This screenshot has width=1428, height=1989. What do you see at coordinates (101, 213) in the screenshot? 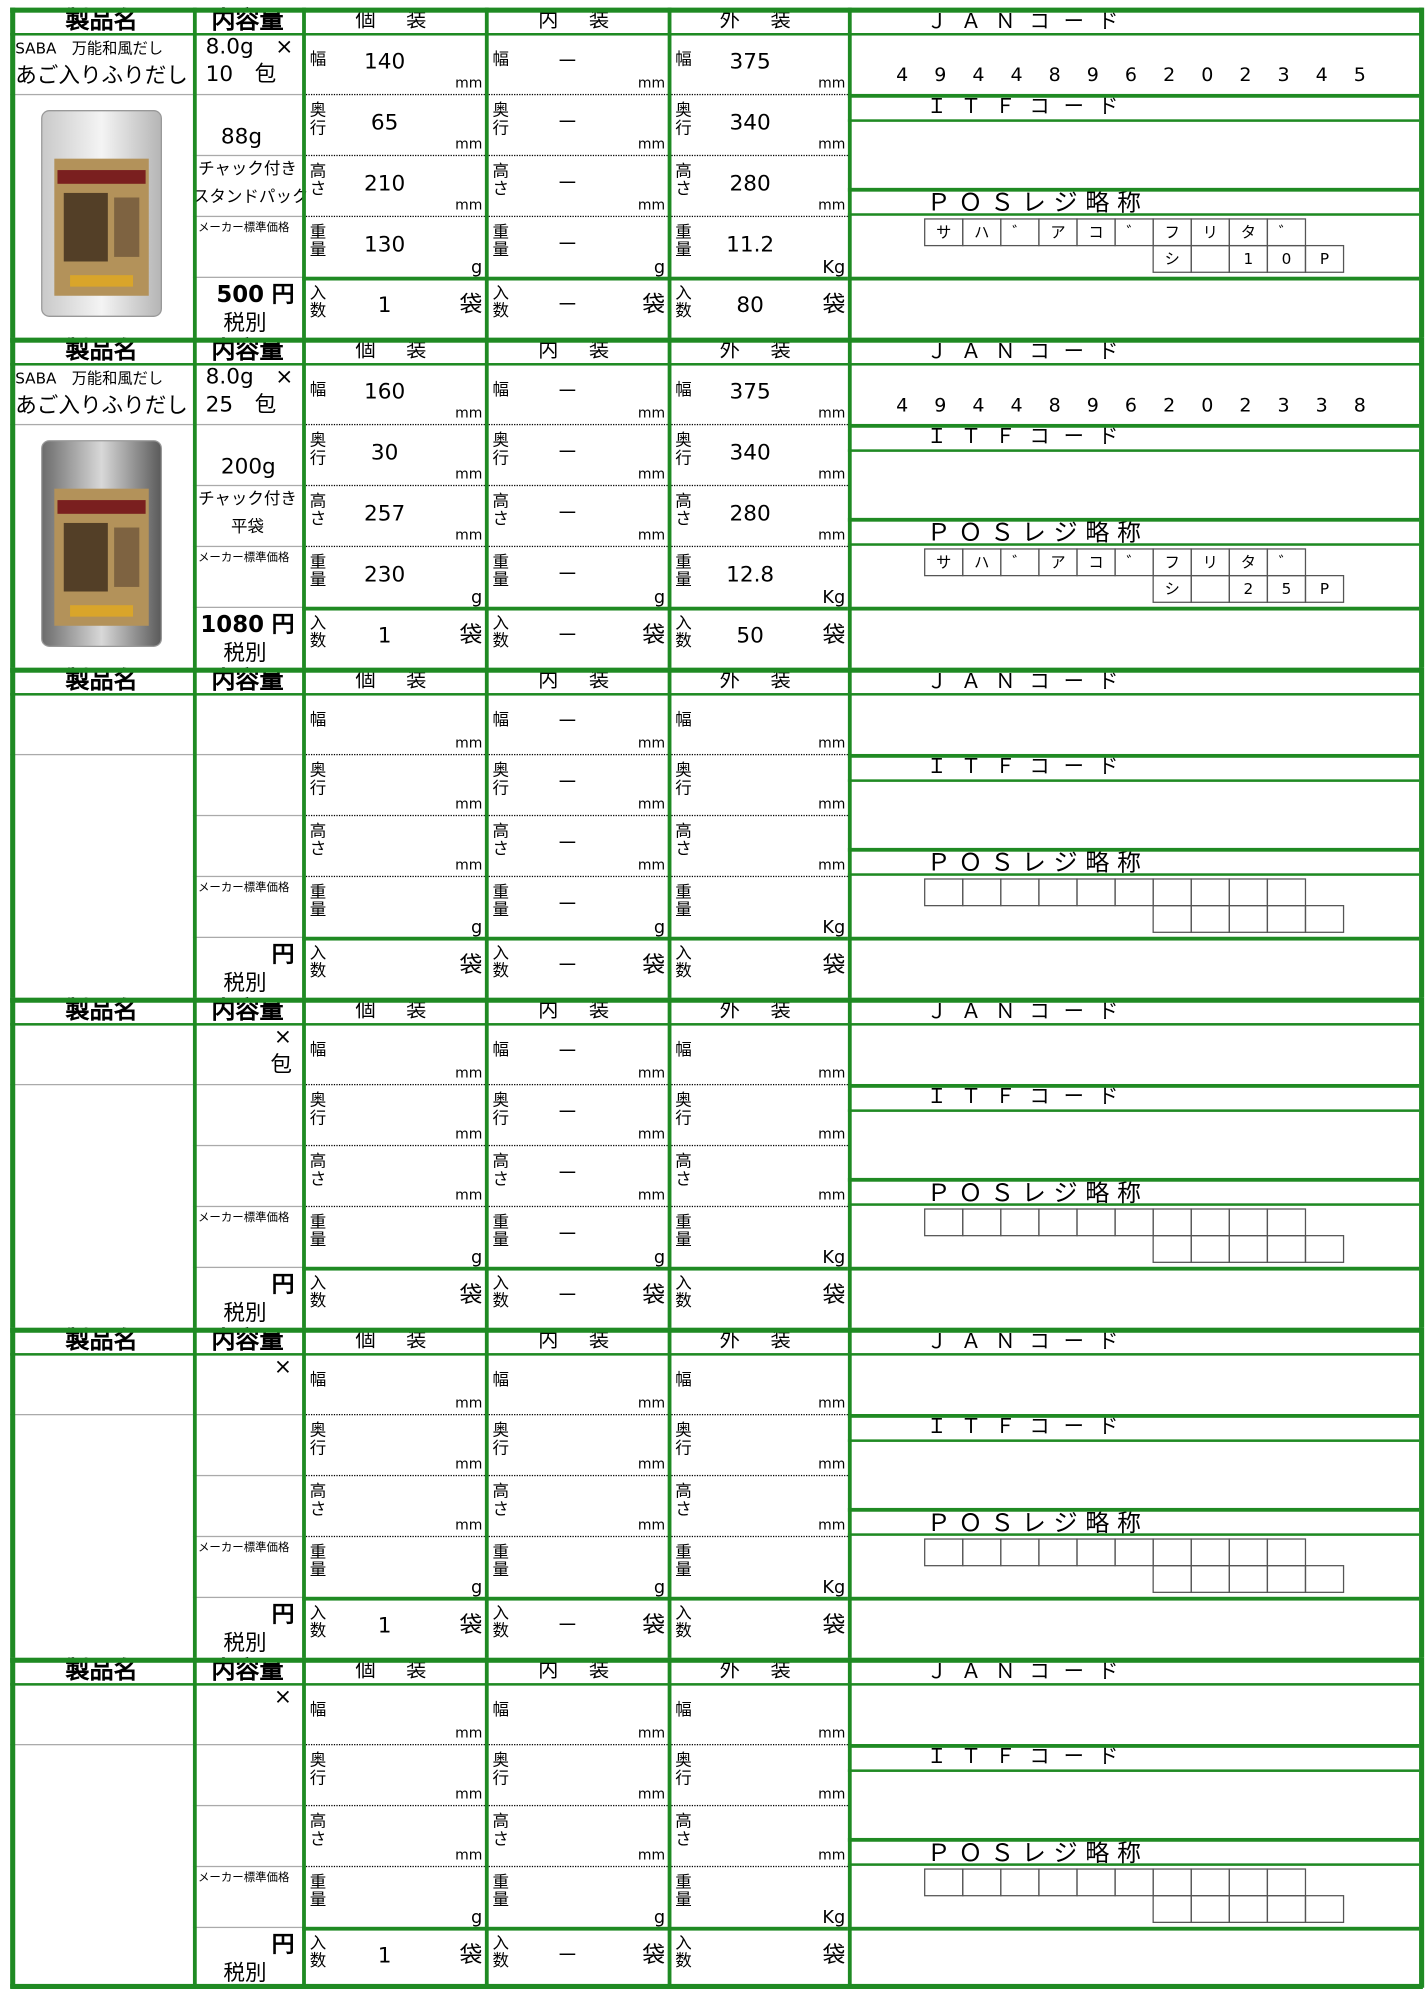
I see `product-image` at bounding box center [101, 213].